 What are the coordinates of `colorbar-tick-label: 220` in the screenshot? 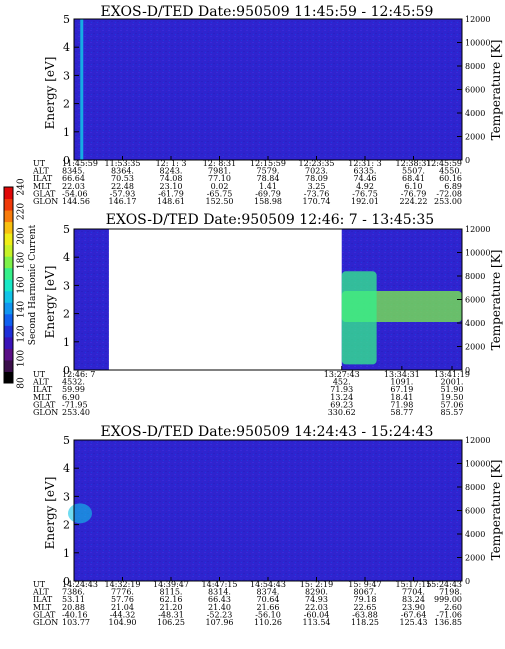 It's located at (22, 211).